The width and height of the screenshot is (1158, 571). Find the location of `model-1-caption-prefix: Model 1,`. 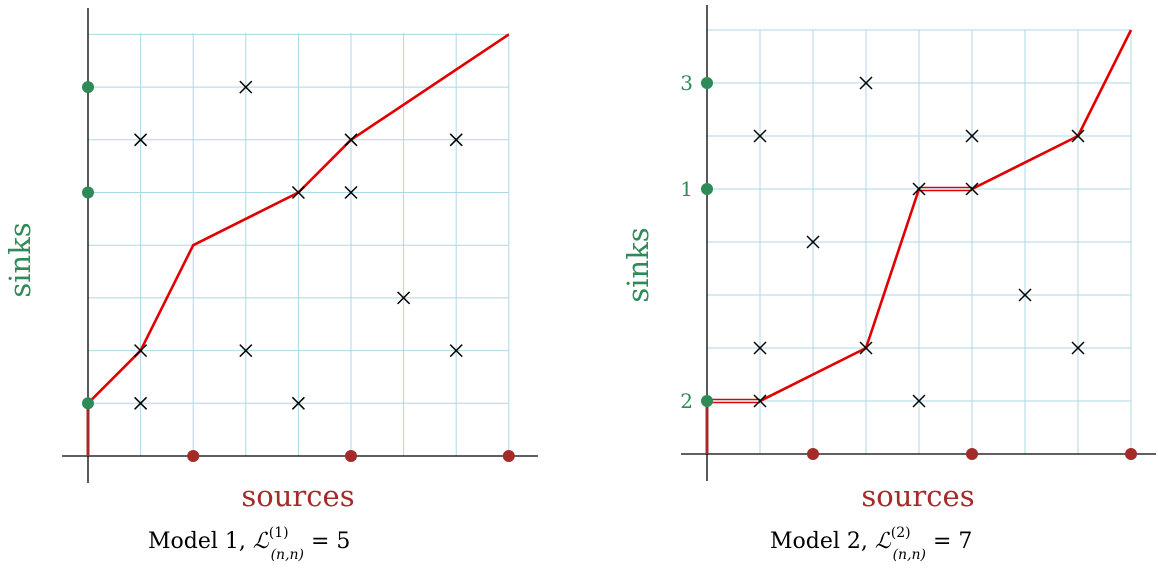

model-1-caption-prefix: Model 1, is located at coordinates (200, 541).